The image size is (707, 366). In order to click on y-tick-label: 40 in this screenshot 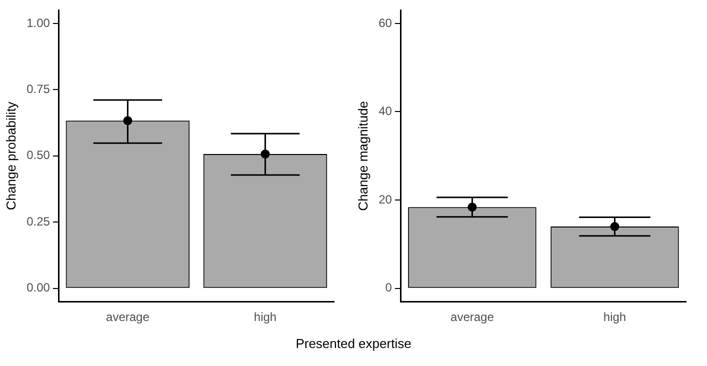, I will do `click(385, 111)`.